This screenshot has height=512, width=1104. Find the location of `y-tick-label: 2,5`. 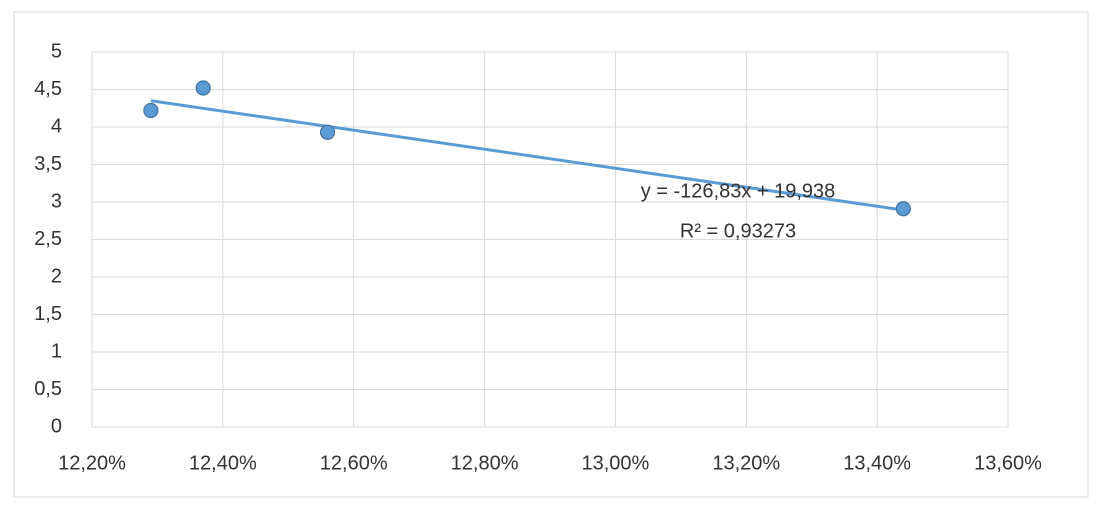

y-tick-label: 2,5 is located at coordinates (48, 239).